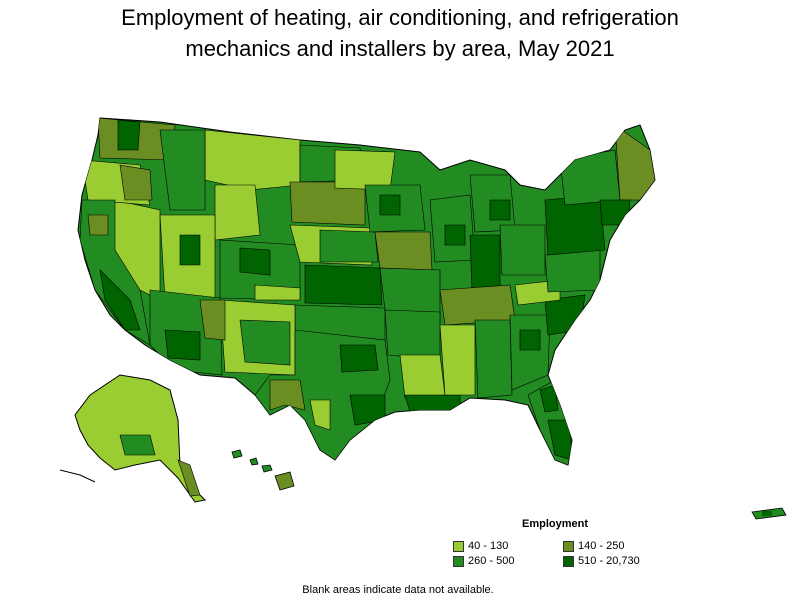 The image size is (800, 600). I want to click on area-phoenix, so click(182, 345).